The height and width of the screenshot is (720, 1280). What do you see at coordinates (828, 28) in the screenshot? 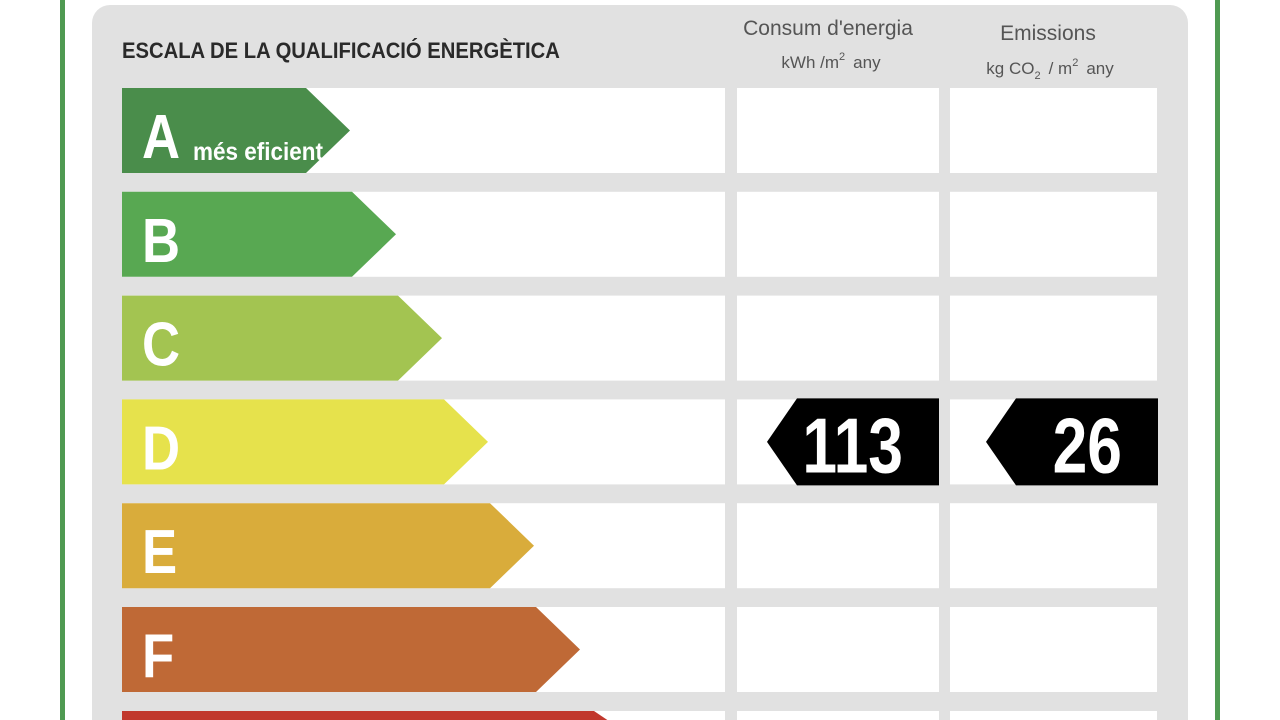
I see `column-title: Consum d'energia` at bounding box center [828, 28].